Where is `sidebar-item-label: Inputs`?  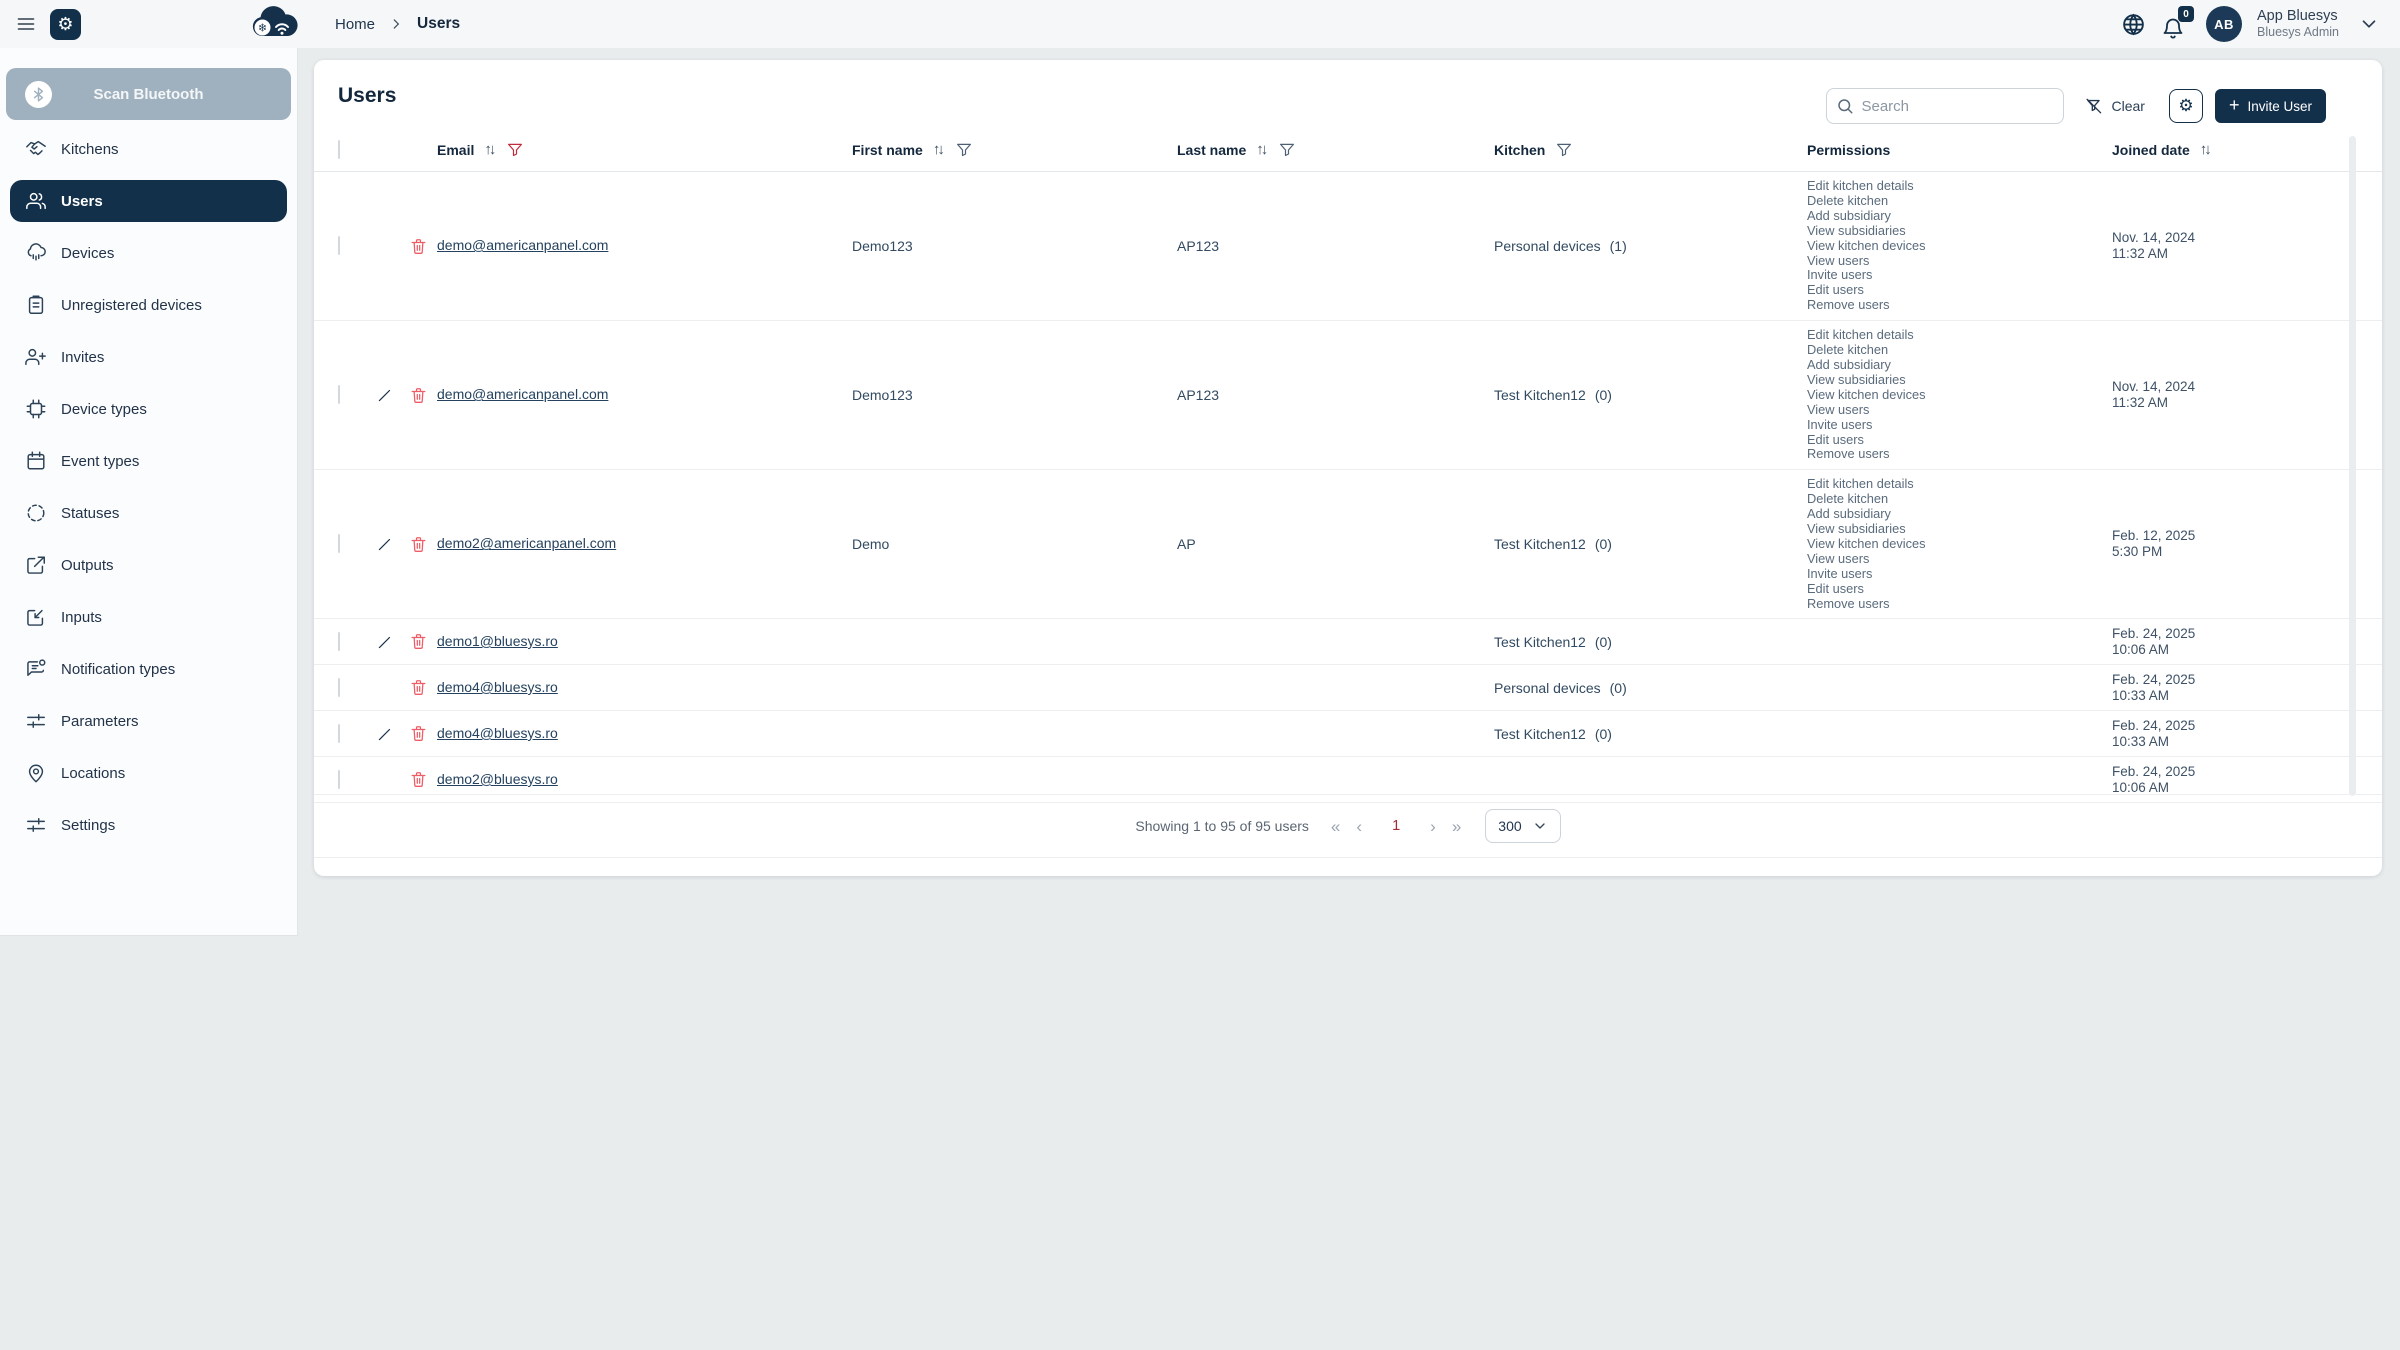
sidebar-item-label: Inputs is located at coordinates (81, 617).